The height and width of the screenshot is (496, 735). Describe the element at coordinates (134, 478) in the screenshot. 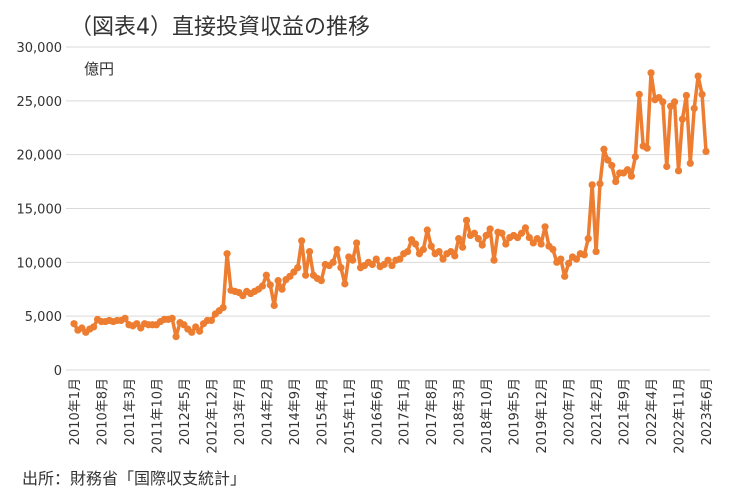

I see `source-note: 出所：財務省「国際収支統計」` at that location.